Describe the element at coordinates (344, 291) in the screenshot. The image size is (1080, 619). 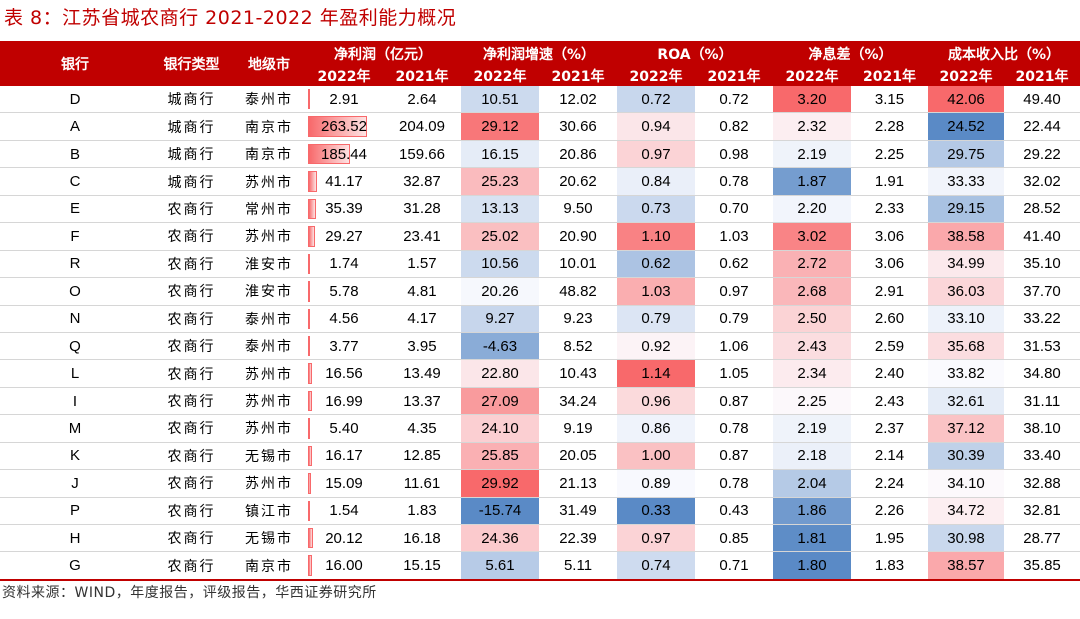
I see `cell-net-profit-2022: 5.78` at that location.